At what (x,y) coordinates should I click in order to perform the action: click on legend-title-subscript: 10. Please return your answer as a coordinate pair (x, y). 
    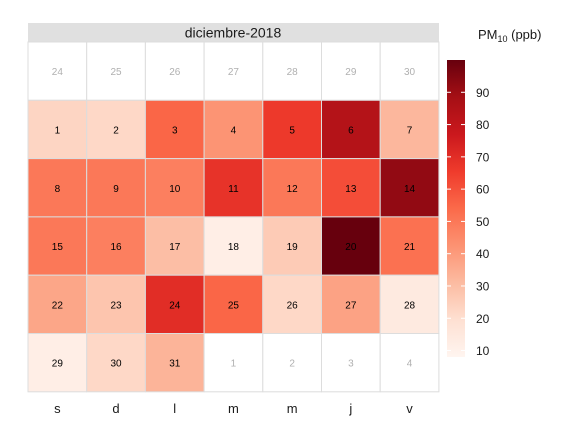
    Looking at the image, I should click on (503, 39).